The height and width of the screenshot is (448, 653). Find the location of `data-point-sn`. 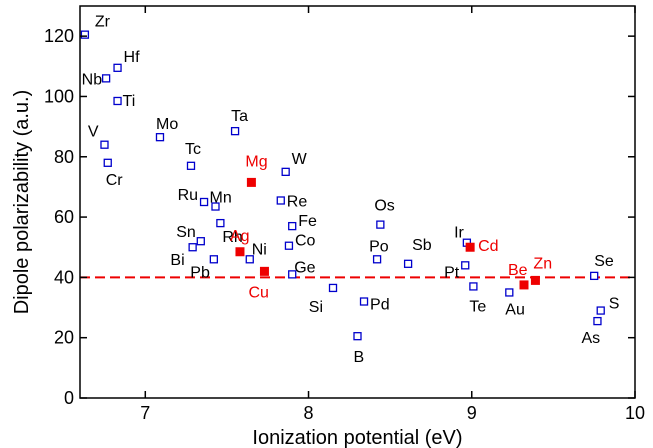

data-point-sn is located at coordinates (200, 241).